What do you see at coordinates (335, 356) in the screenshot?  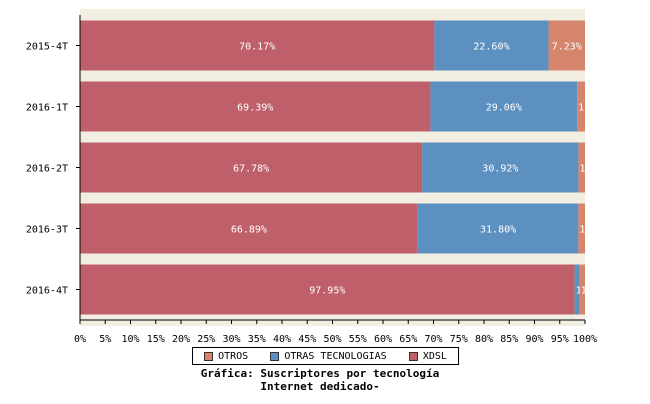 I see `legend-label-otras-tecnologias: OTRAS TECNOLOGIAS` at bounding box center [335, 356].